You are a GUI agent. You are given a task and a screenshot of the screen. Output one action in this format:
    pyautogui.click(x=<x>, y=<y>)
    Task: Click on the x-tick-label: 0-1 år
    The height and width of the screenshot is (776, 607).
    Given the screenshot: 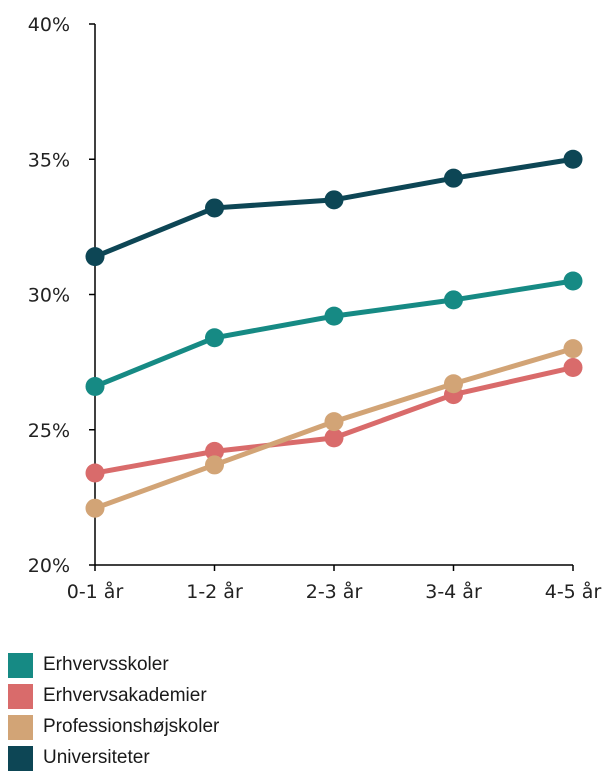 What is the action you would take?
    pyautogui.click(x=95, y=591)
    